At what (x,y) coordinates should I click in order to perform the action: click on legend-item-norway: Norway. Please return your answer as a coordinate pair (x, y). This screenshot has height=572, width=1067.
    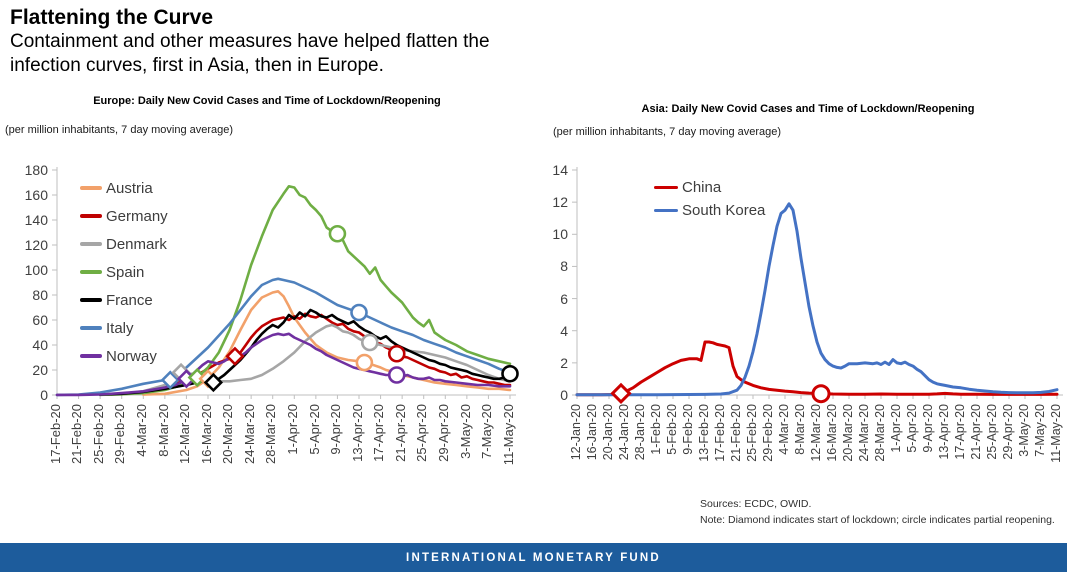
    Looking at the image, I should click on (124, 356).